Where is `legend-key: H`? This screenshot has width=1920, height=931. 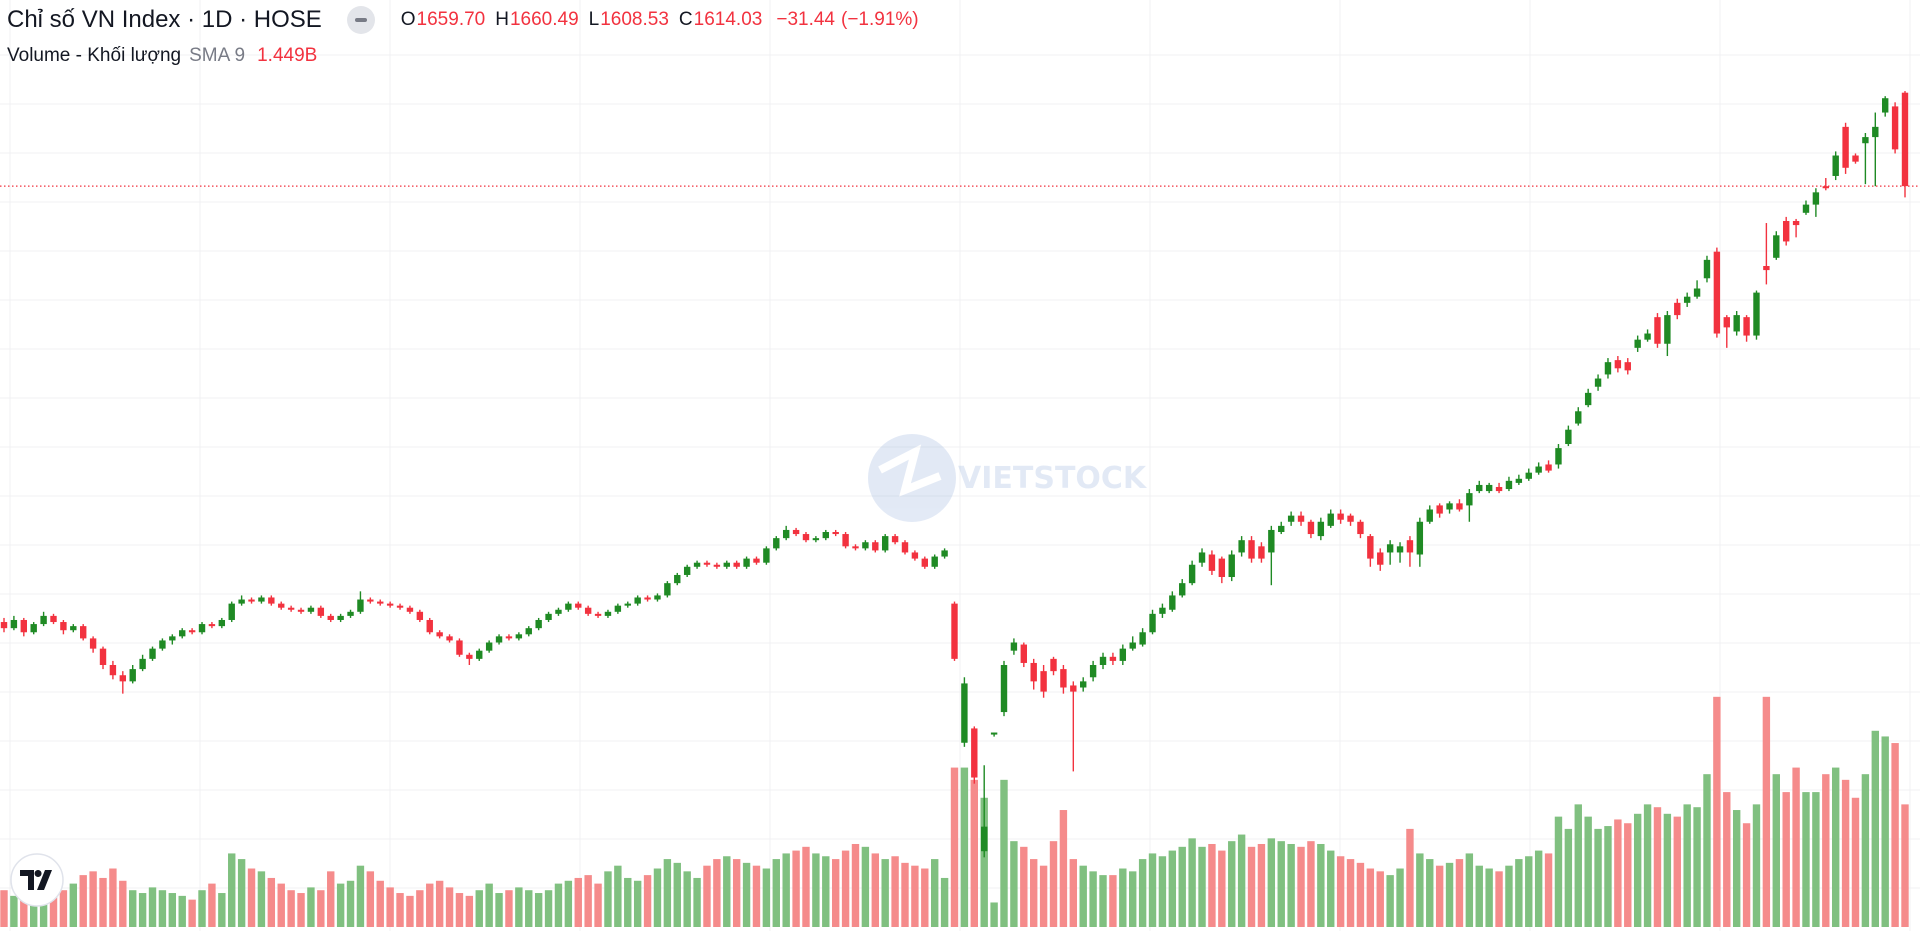
legend-key: H is located at coordinates (502, 19).